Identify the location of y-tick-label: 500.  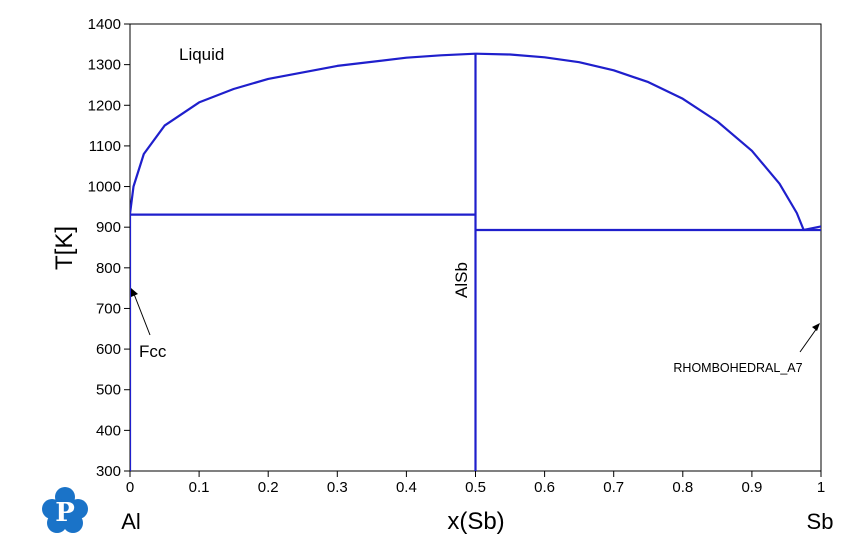
(108, 390).